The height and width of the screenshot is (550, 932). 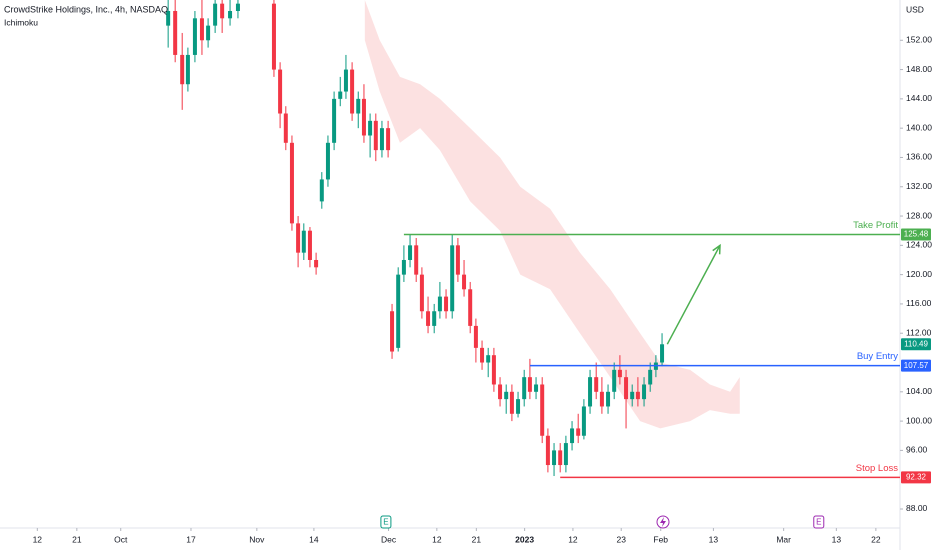 I want to click on chart-title: CrowdStrike Holdings, Inc., 4h, NASDAQ, so click(x=86, y=9).